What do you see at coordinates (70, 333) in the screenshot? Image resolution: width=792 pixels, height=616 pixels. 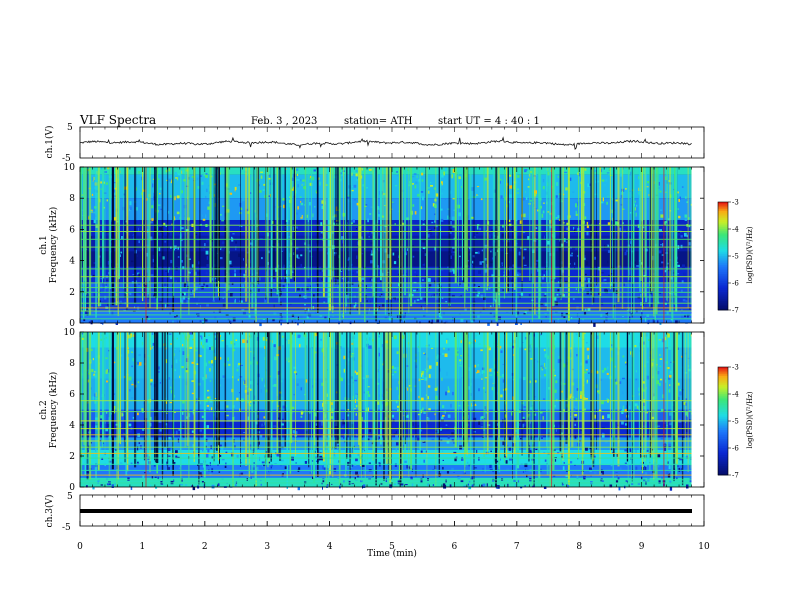 I see `frequency-tick-label: 10` at bounding box center [70, 333].